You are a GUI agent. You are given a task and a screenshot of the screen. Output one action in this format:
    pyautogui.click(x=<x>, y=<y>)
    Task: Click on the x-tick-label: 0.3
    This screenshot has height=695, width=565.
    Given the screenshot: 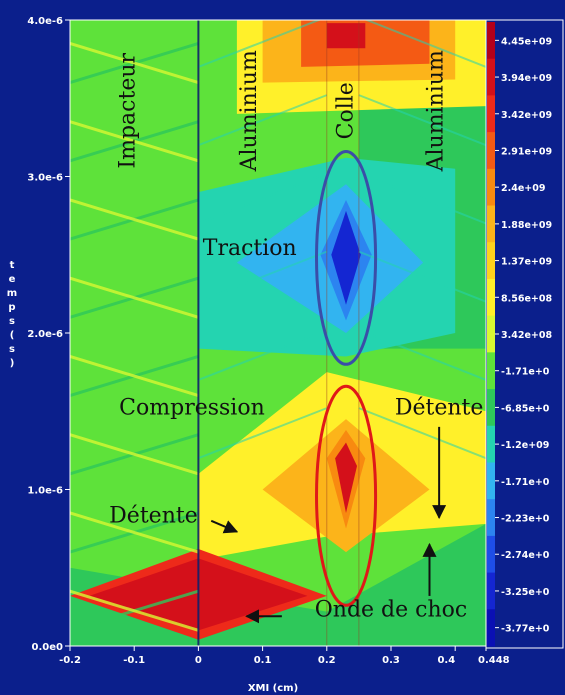 What is the action you would take?
    pyautogui.click(x=391, y=660)
    